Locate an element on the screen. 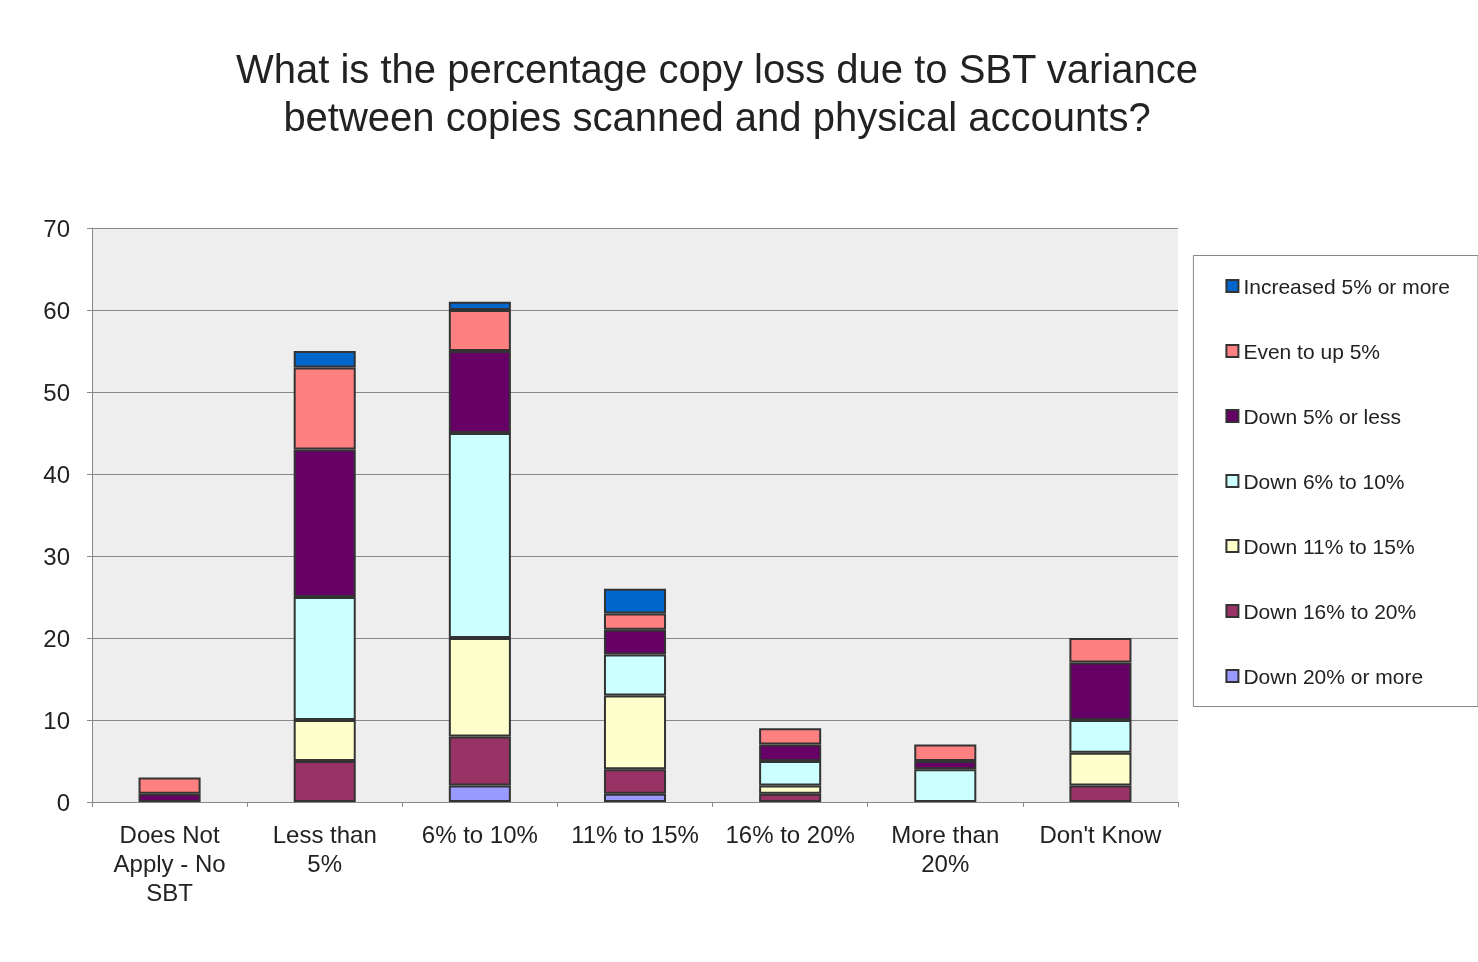  legend-label: Down 6% to 10% is located at coordinates (1324, 481).